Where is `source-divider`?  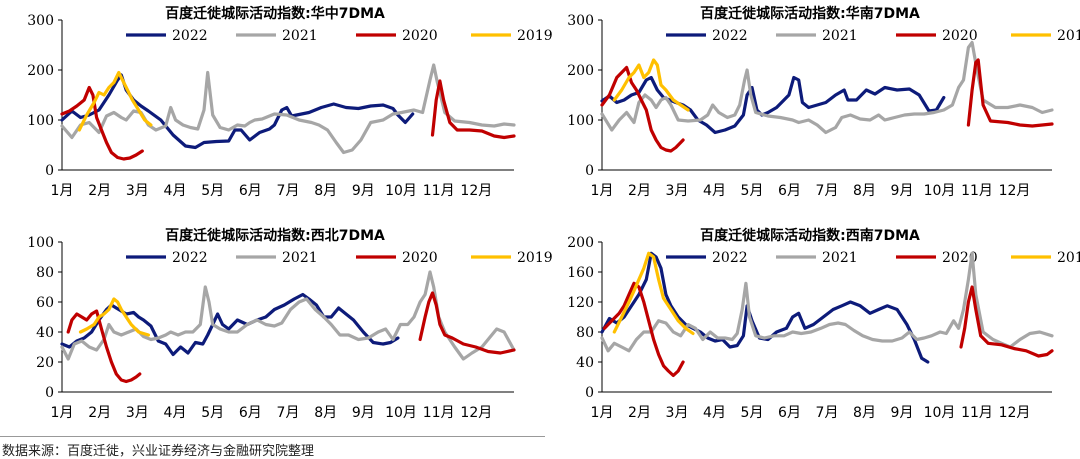 source-divider is located at coordinates (272, 436).